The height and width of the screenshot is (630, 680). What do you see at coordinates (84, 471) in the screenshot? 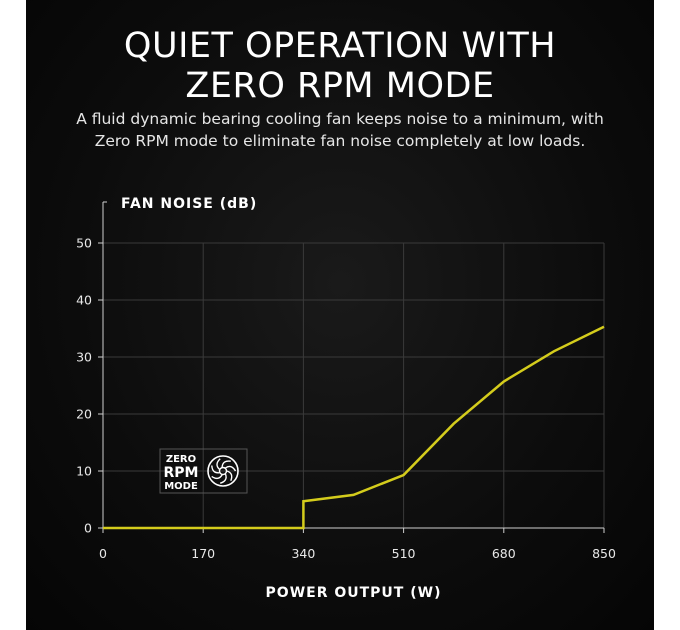
I see `y-tick-label: 10` at bounding box center [84, 471].